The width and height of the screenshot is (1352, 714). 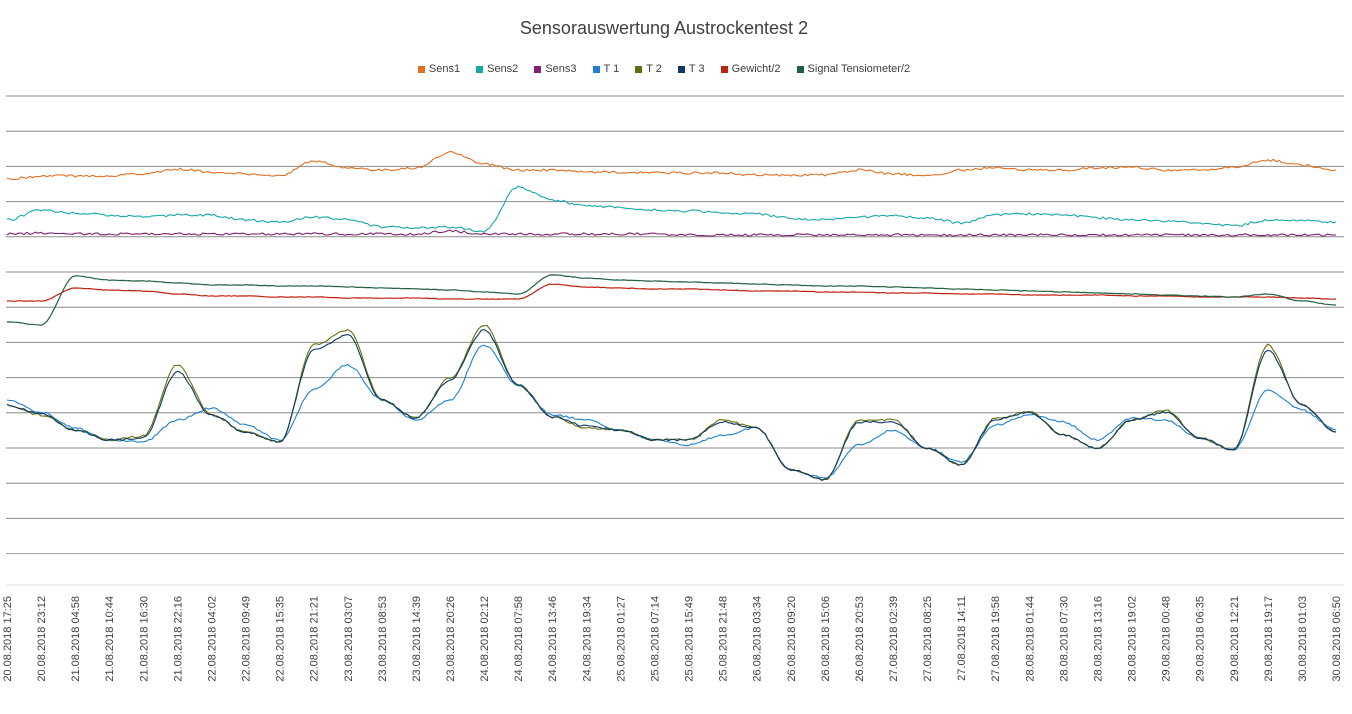 I want to click on legend-label: T 2, so click(x=654, y=69).